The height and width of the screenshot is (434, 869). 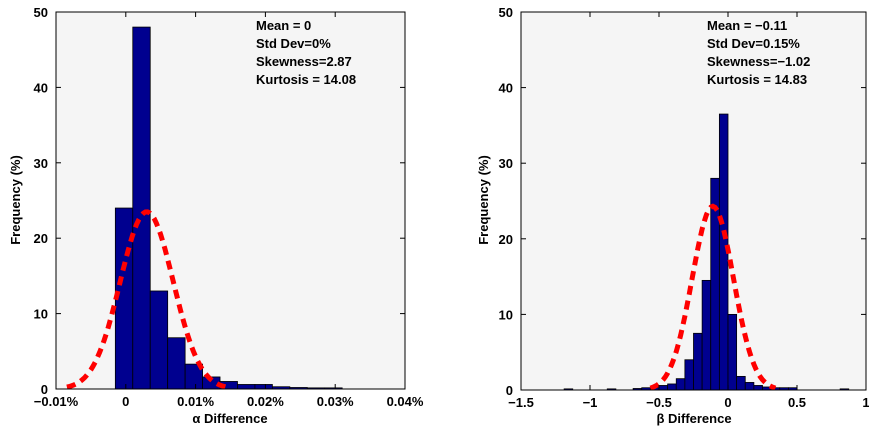 What do you see at coordinates (283, 25) in the screenshot?
I see `alpha-mean-label: Mean = 0` at bounding box center [283, 25].